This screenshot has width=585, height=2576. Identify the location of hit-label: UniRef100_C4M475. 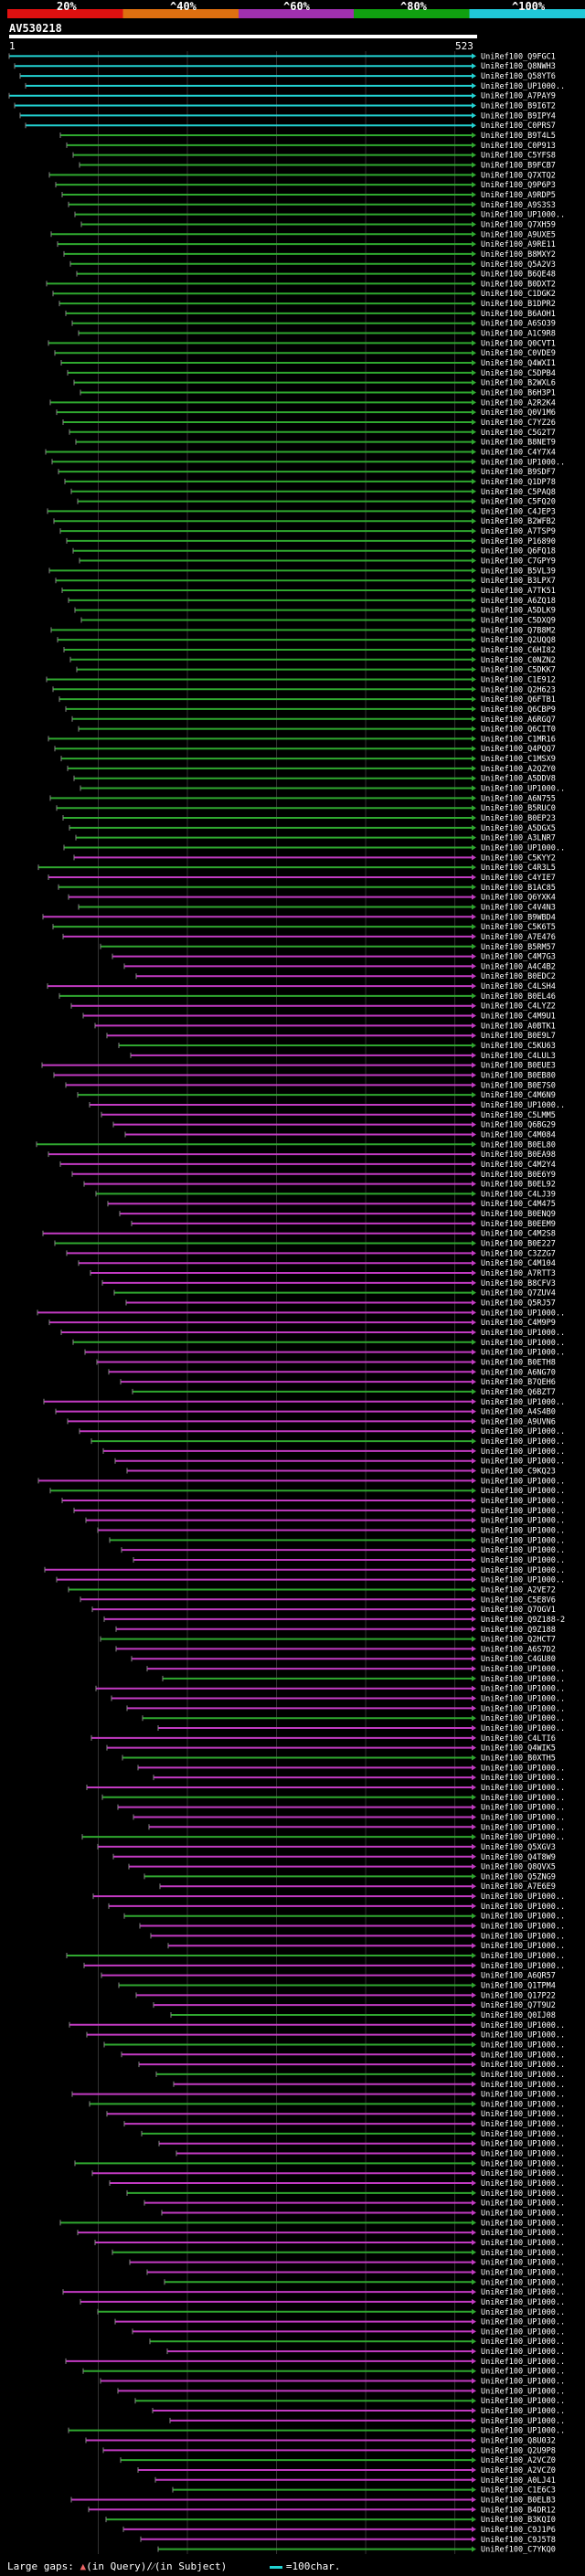
(518, 1204).